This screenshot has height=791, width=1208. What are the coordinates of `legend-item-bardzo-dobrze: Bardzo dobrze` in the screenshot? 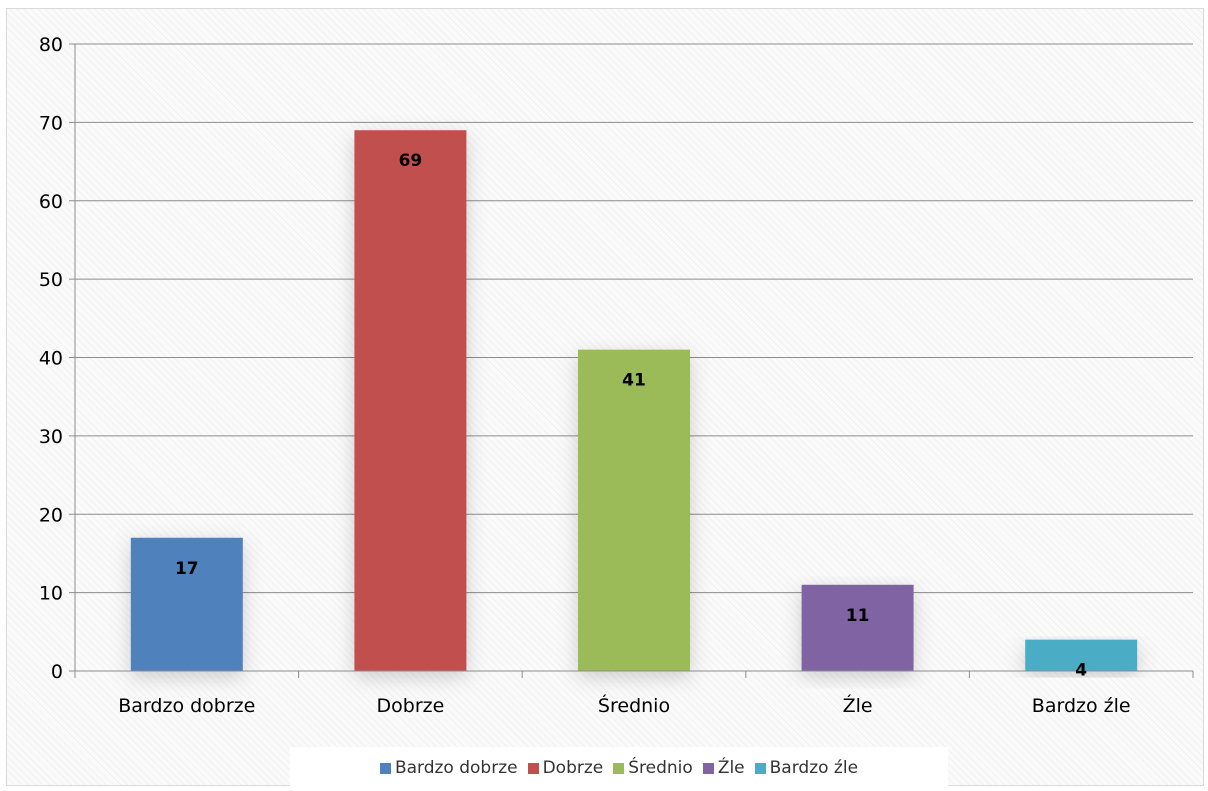 It's located at (448, 768).